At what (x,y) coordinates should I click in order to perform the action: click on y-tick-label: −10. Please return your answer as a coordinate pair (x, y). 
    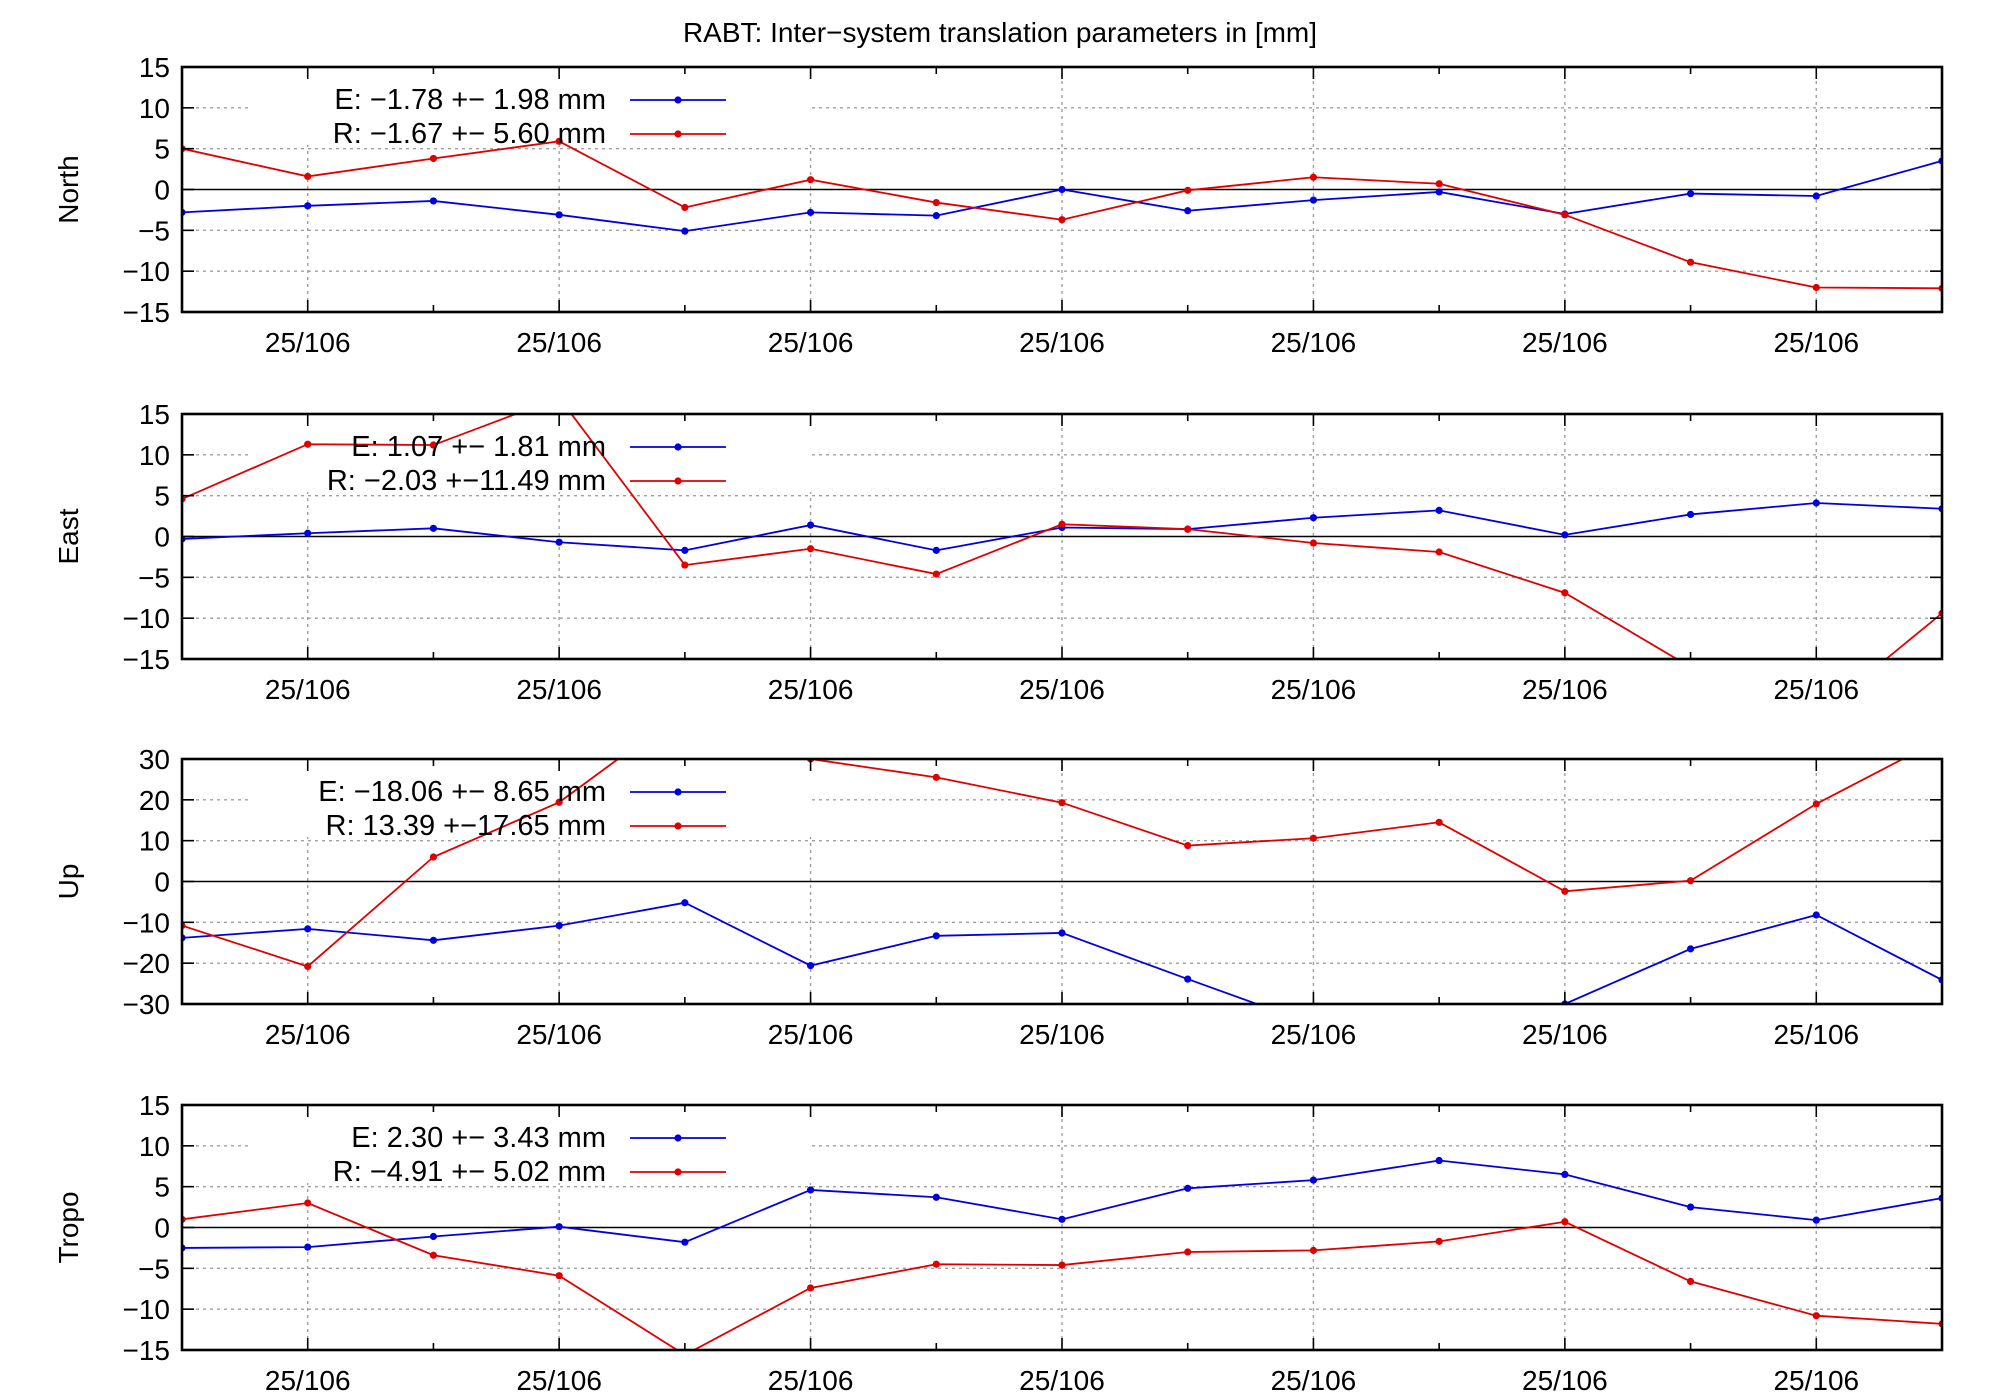
    Looking at the image, I should click on (147, 922).